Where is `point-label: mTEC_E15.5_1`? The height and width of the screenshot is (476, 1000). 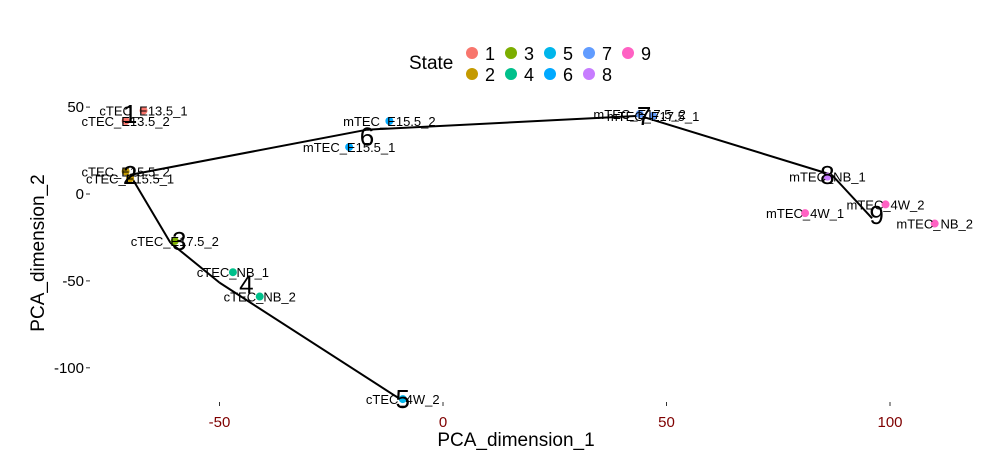 point-label: mTEC_E15.5_1 is located at coordinates (349, 147).